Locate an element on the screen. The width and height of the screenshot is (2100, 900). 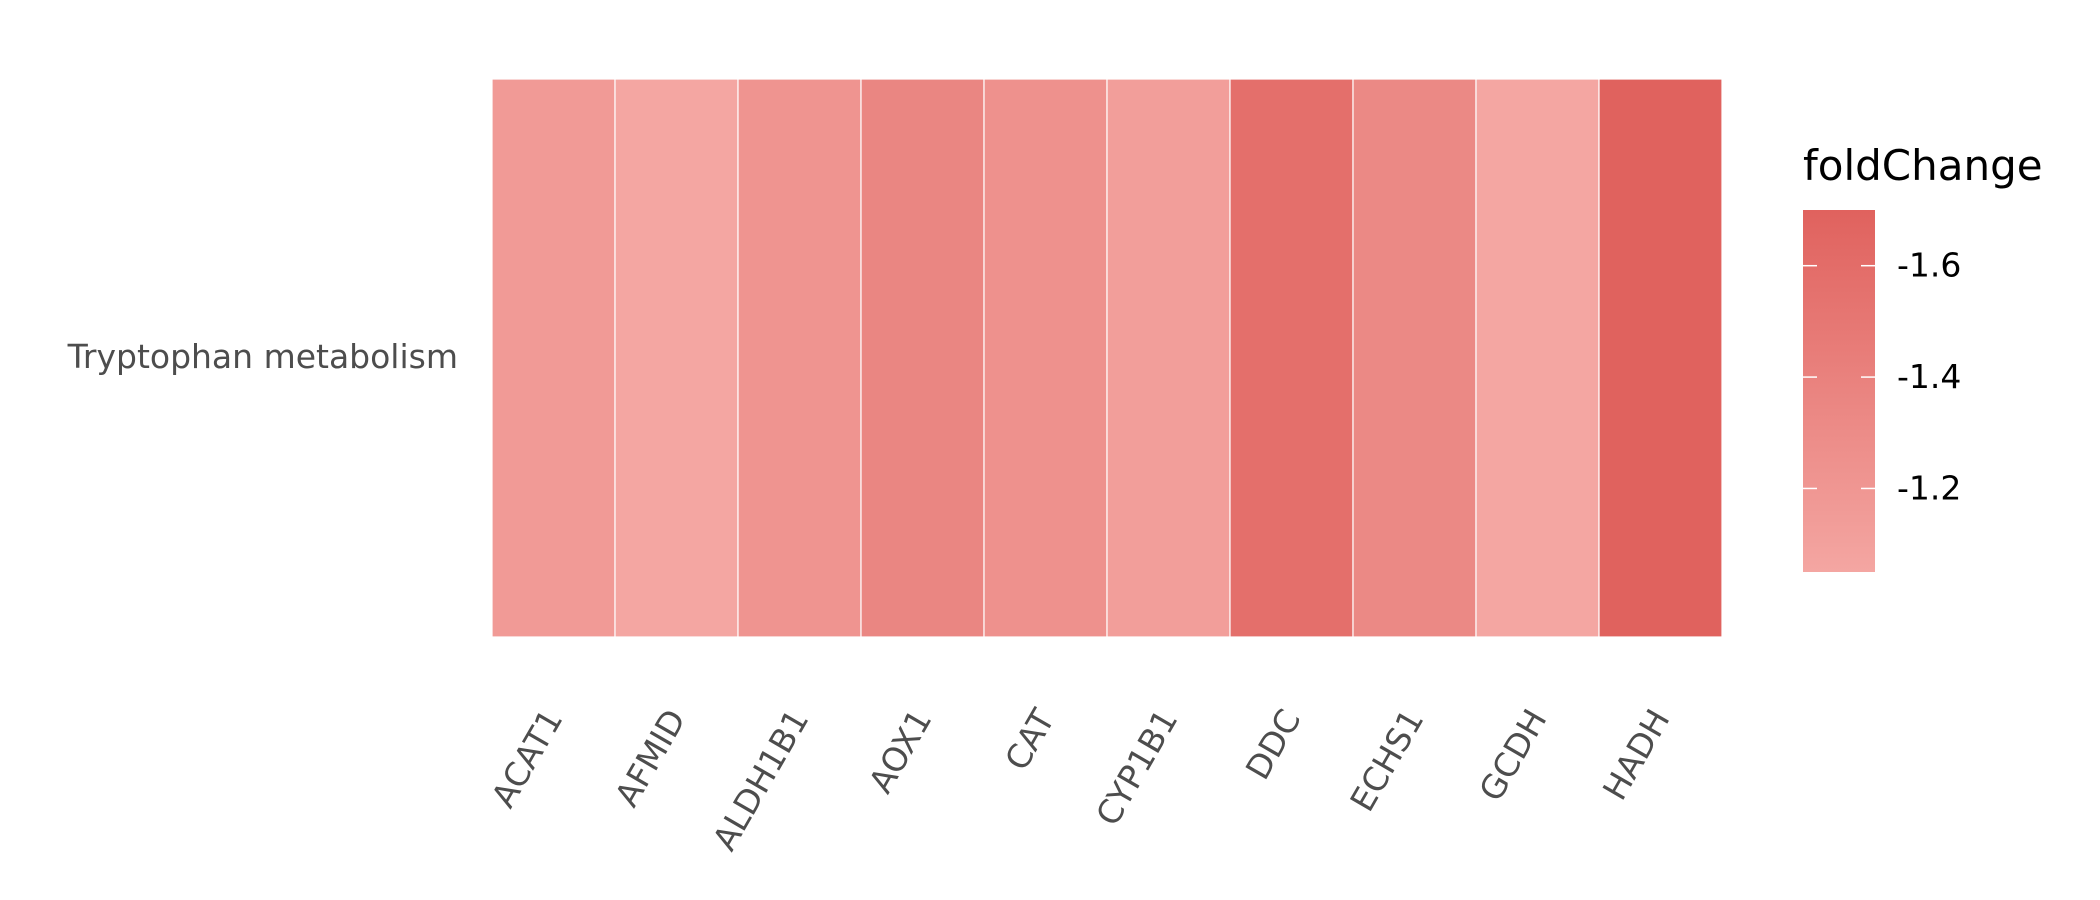
x-tick-label: GCDH is located at coordinates (1512, 755).